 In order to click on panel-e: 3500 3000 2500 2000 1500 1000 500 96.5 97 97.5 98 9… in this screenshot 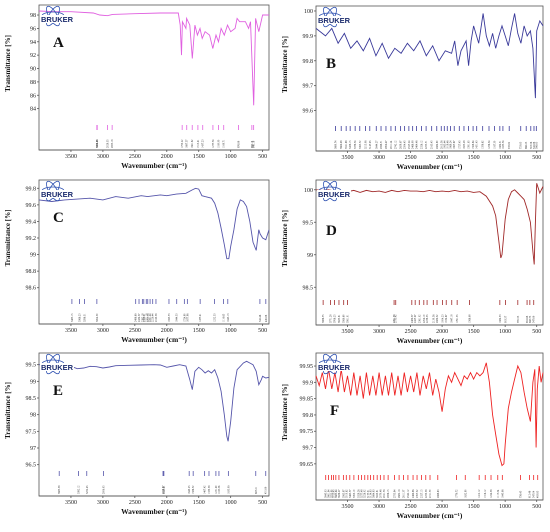, I will do `click(137, 434)`.